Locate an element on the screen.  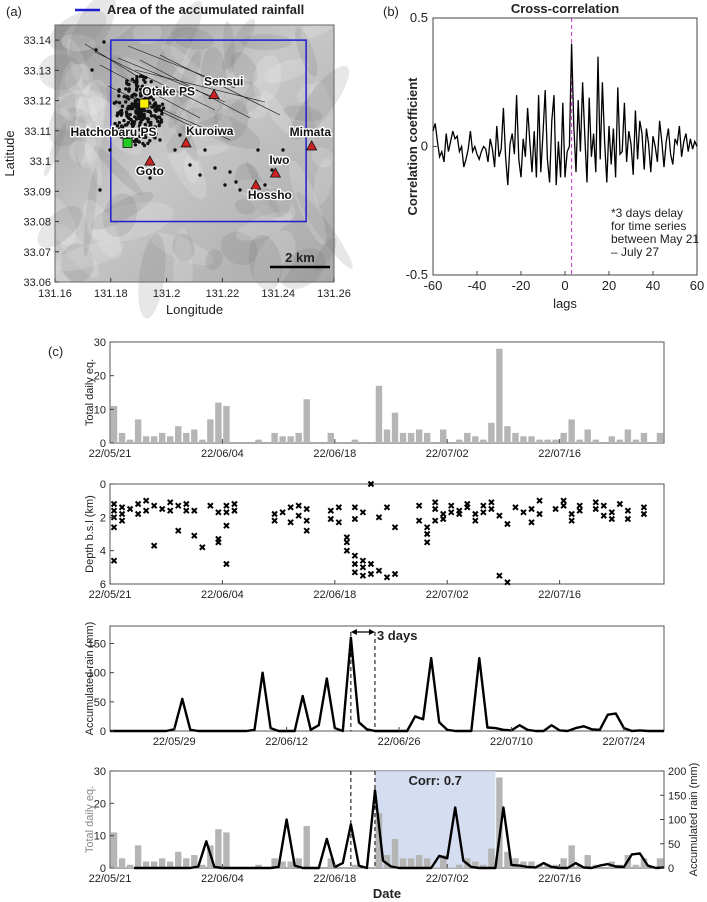
place-label: Hossho is located at coordinates (270, 195).